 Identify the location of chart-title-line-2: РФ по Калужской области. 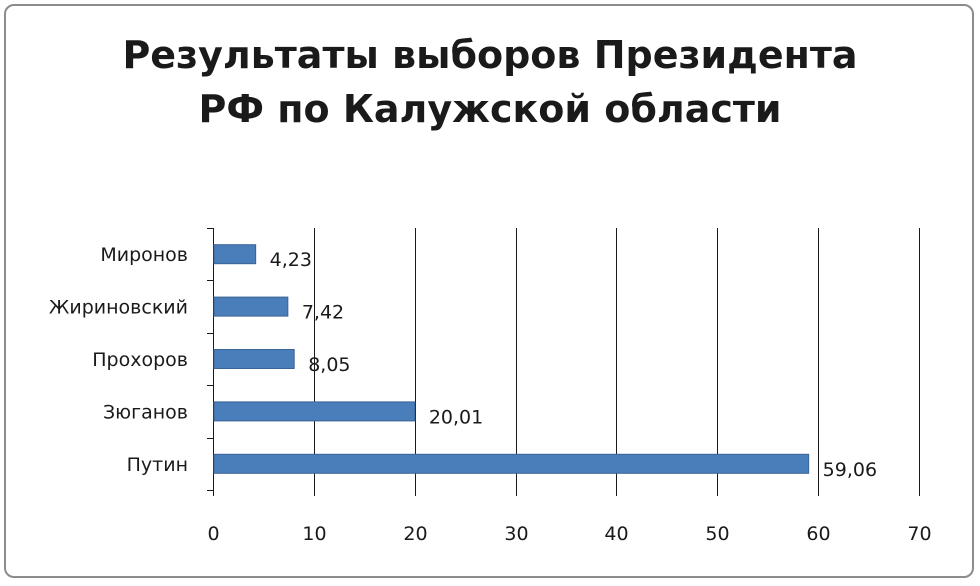
(490, 109).